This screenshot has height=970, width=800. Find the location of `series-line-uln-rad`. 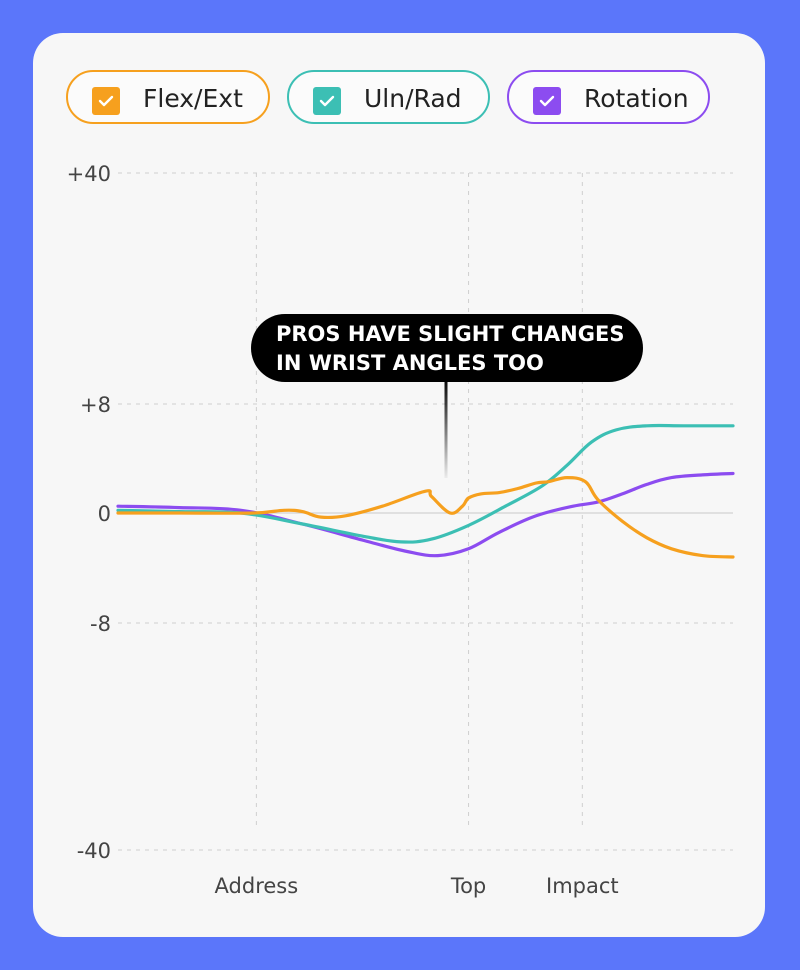

series-line-uln-rad is located at coordinates (425, 483).